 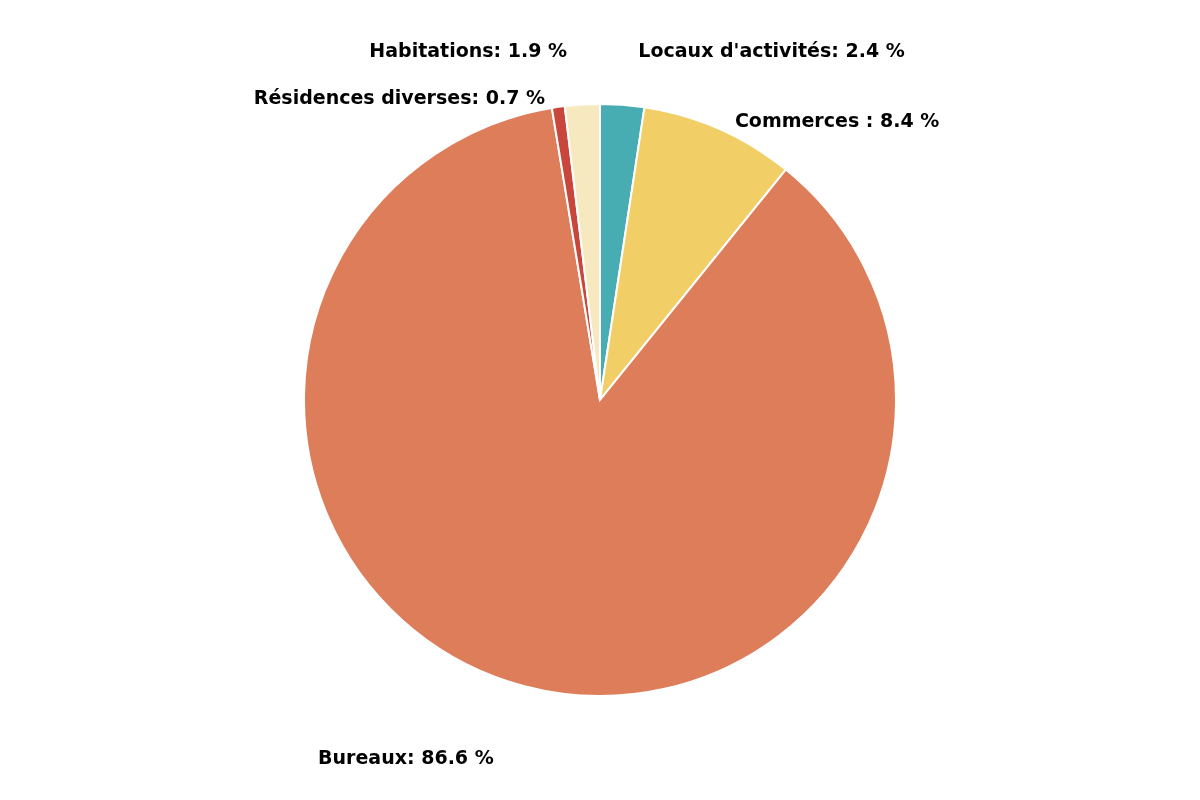 I want to click on slice-label: Locaux d'activités: 2.4 %, so click(x=771, y=49).